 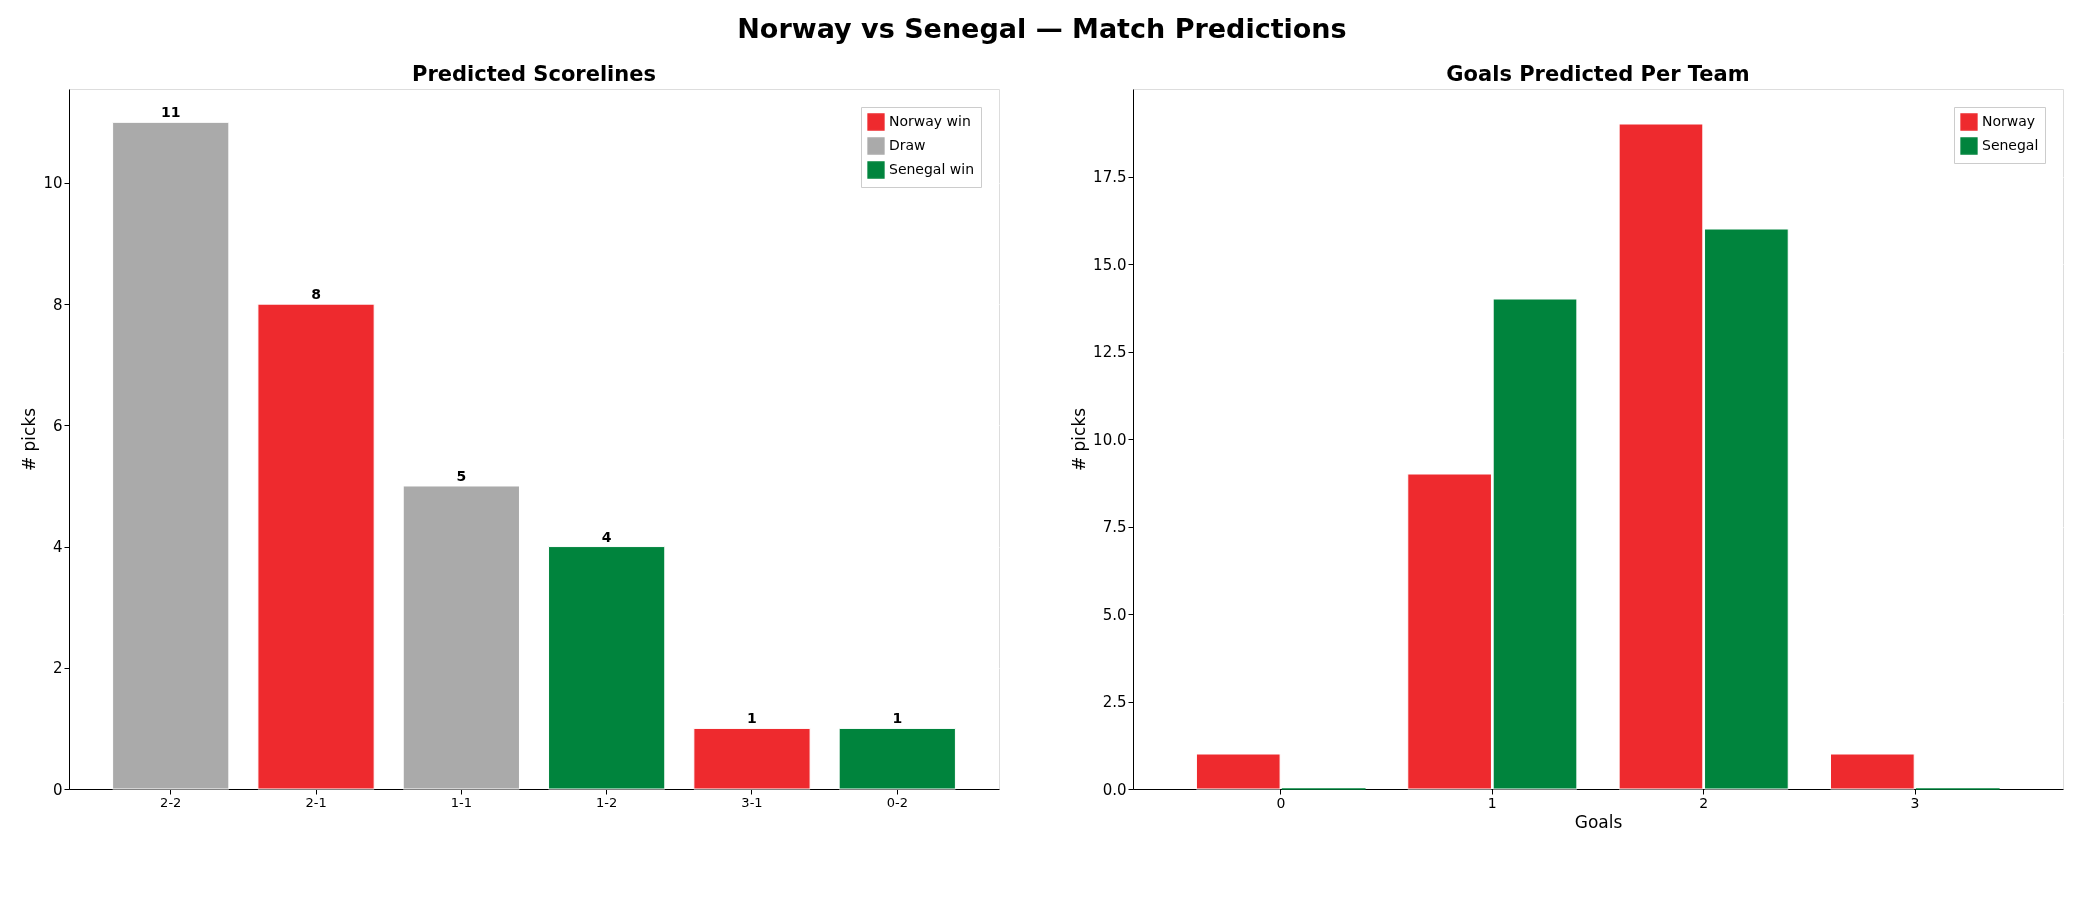 I want to click on data-label: 8, so click(x=316, y=294).